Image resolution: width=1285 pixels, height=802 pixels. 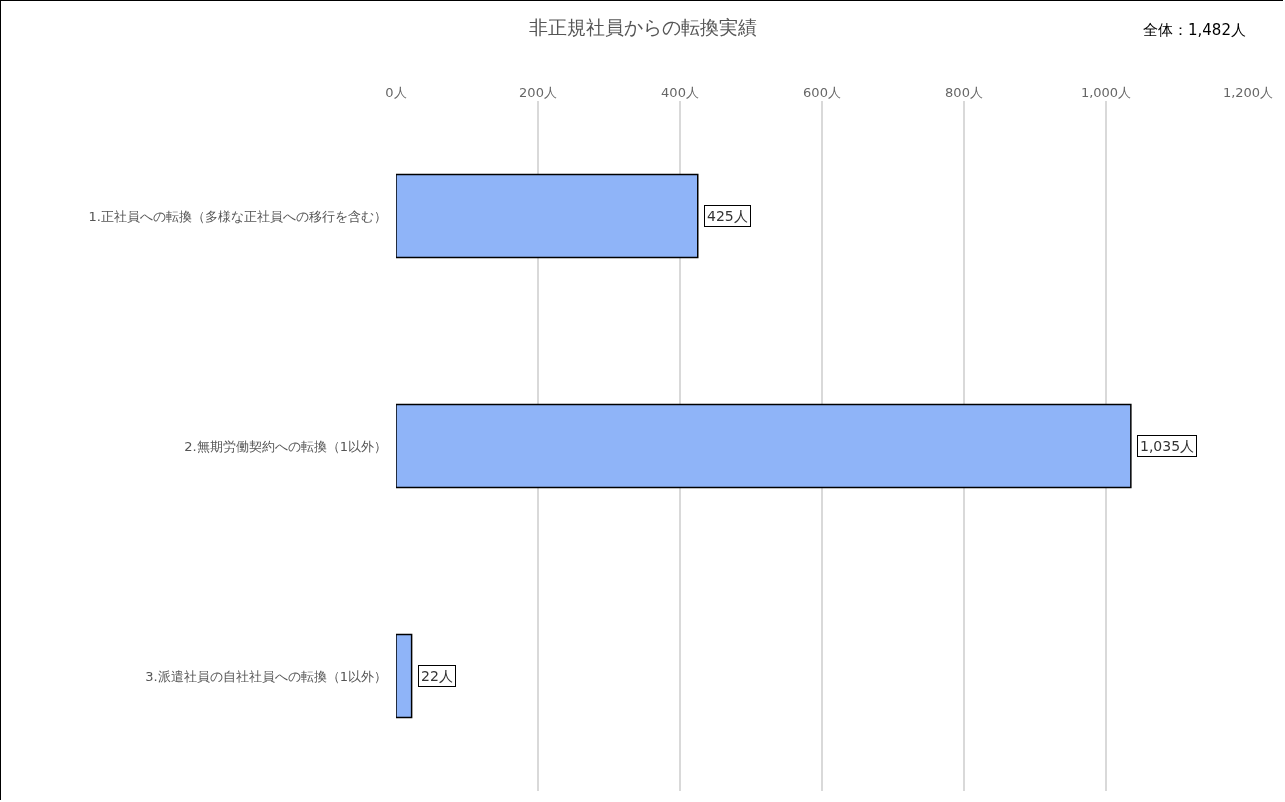 I want to click on x-tick-label: 1,000人, so click(x=1106, y=93).